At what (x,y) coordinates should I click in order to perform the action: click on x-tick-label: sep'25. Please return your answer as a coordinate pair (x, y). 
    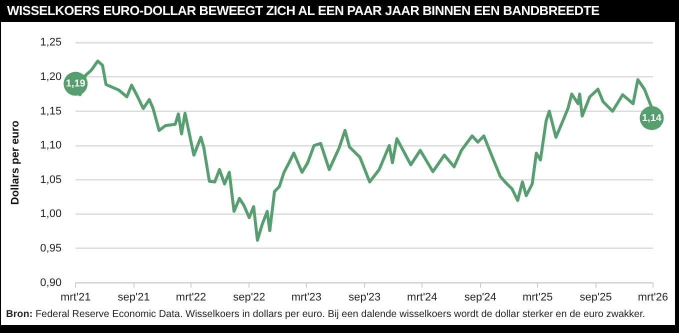
    Looking at the image, I should click on (596, 297).